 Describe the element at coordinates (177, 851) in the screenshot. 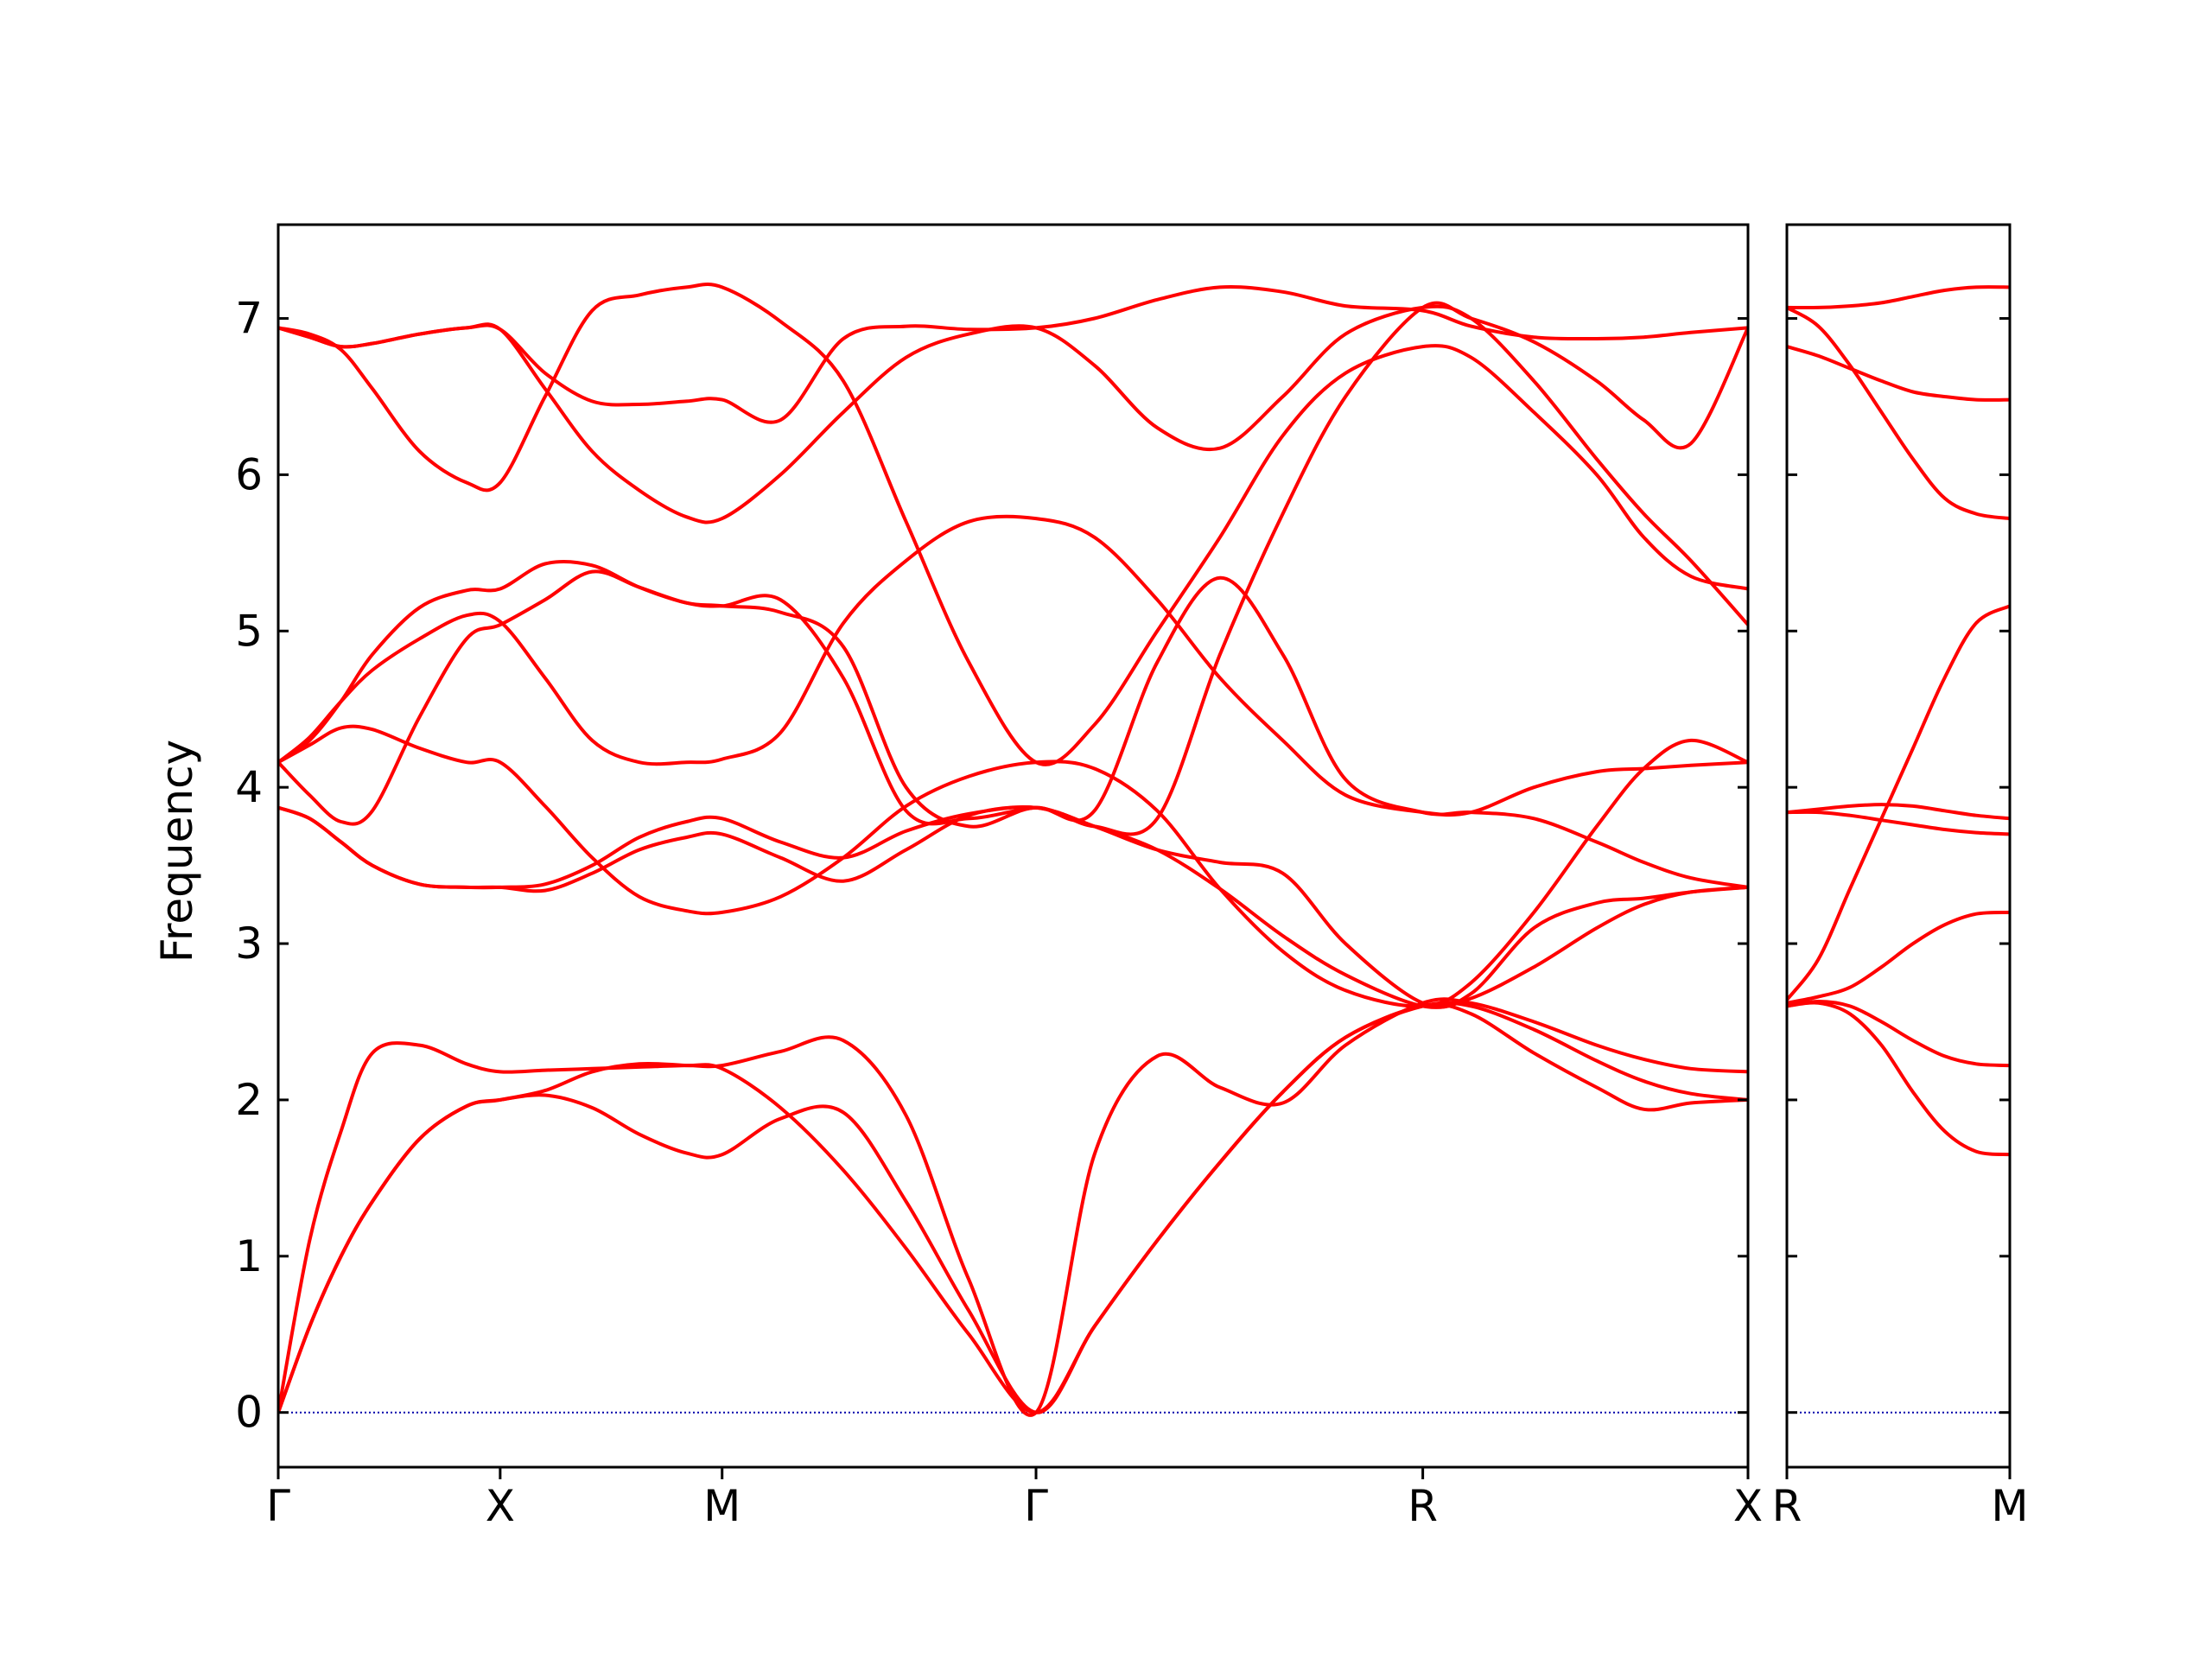

I see `y-axis-label: Frequency` at that location.